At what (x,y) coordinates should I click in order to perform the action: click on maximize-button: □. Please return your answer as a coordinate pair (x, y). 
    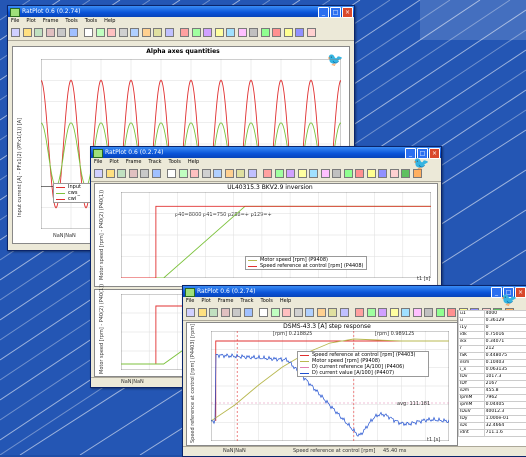
    Looking at the image, I should click on (335, 12).